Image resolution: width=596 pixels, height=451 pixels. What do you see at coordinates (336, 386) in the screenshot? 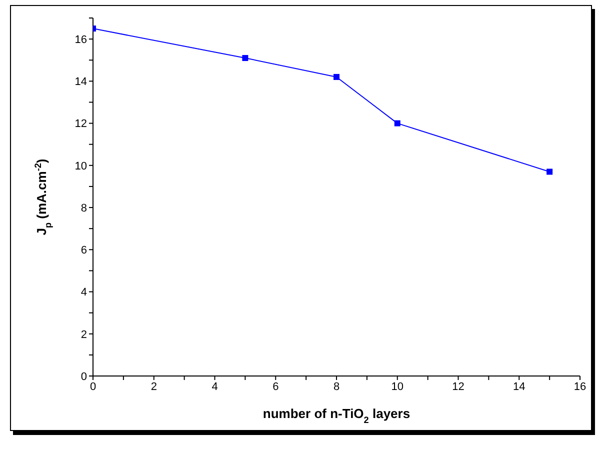
I see `x-tick-label: 8` at bounding box center [336, 386].